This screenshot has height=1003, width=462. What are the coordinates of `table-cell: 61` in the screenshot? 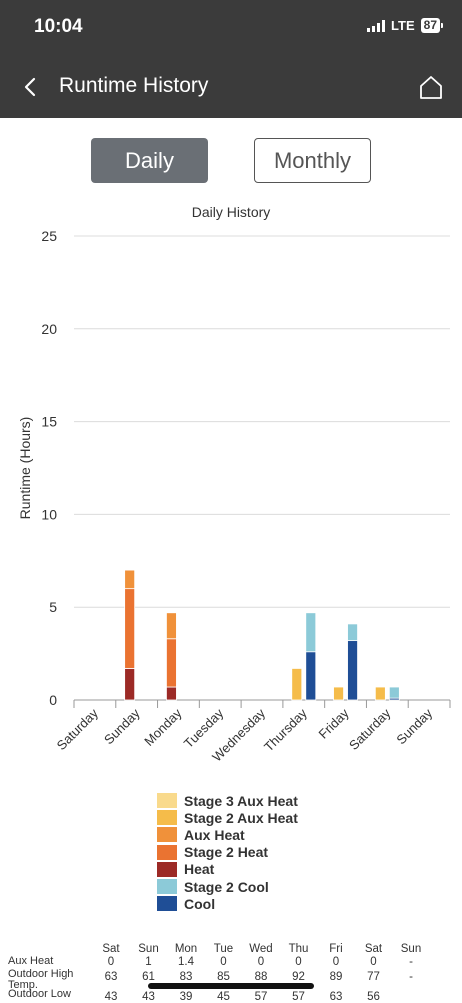 It's located at (148, 977).